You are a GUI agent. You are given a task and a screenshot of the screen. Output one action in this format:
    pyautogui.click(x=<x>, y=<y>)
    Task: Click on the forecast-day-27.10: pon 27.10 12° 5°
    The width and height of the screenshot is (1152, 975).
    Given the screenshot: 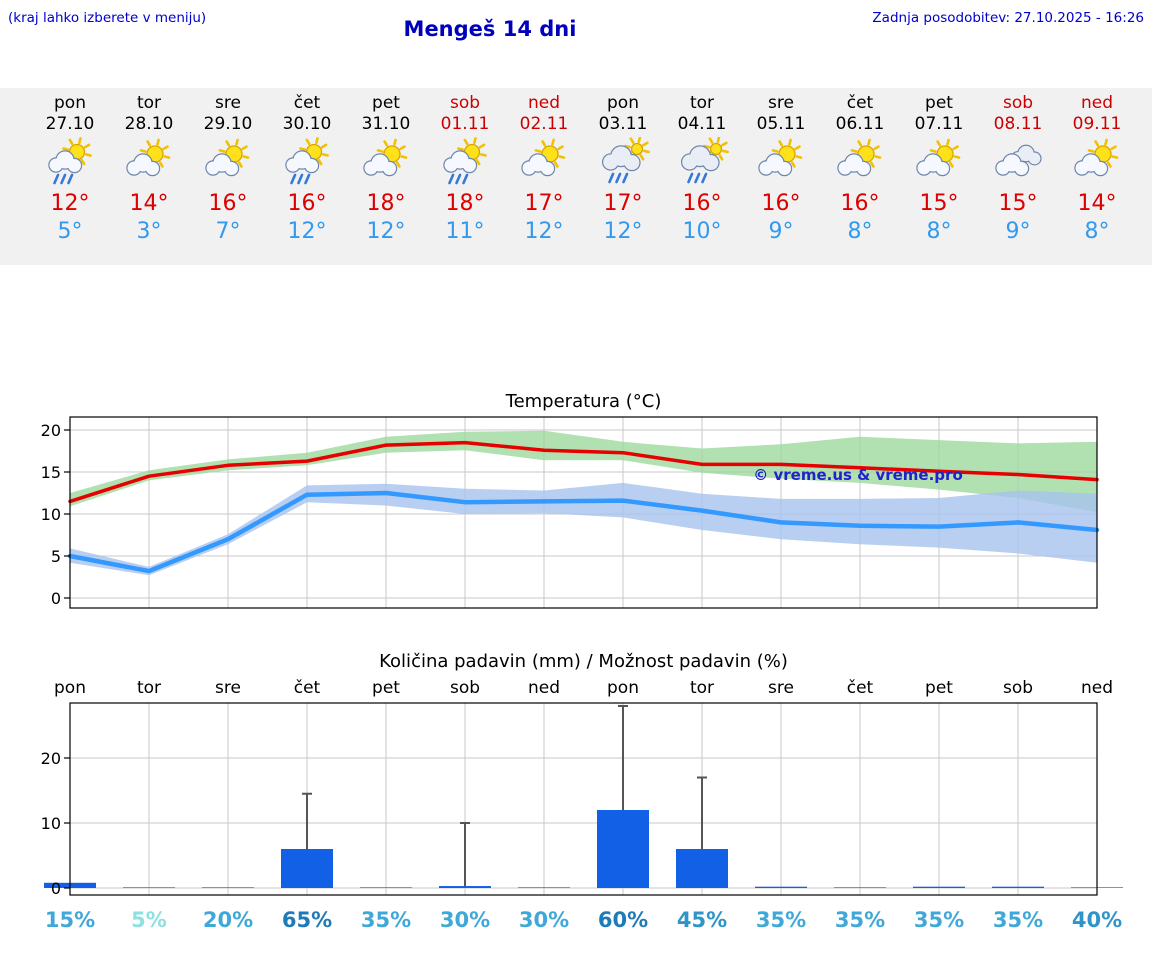 What is the action you would take?
    pyautogui.click(x=70, y=169)
    